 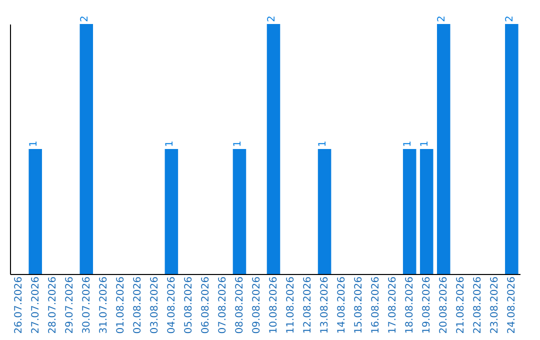 I want to click on x-tick-label: 08.08.2026, so click(x=240, y=305).